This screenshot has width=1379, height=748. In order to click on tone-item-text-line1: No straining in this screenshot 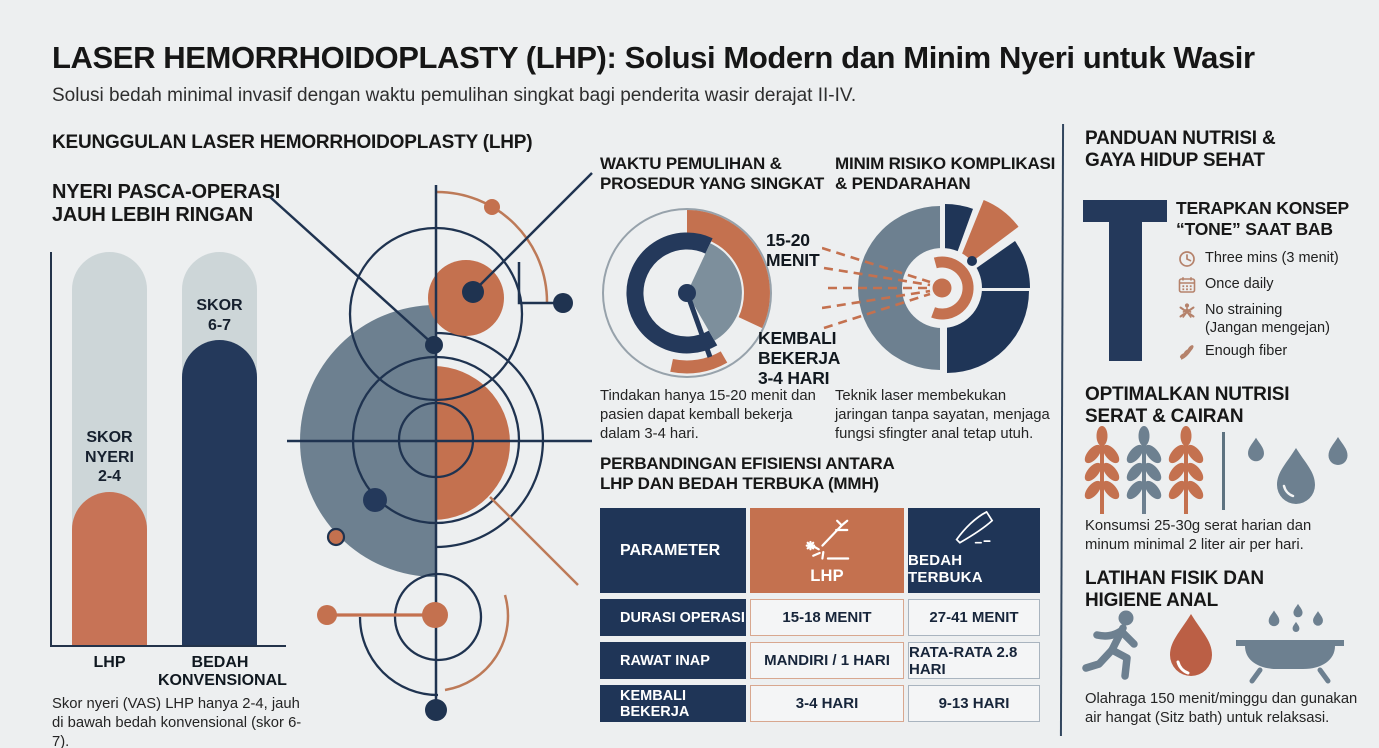, I will do `click(1244, 310)`.